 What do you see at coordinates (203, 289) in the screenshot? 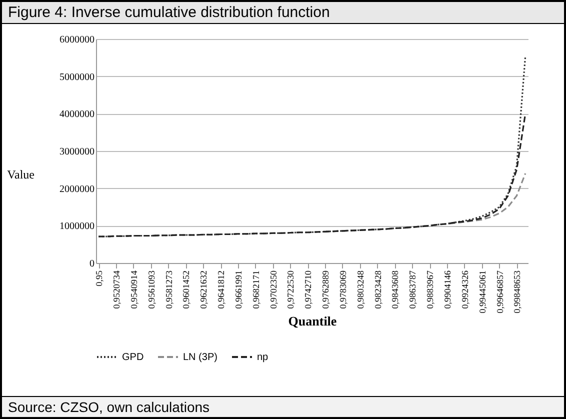
I see `x-tick-label: 0,9621632` at bounding box center [203, 289].